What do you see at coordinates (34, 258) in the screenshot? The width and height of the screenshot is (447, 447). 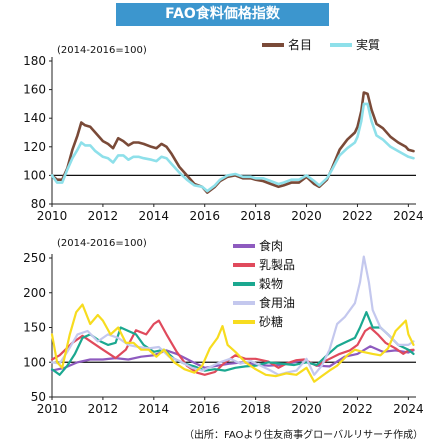 I see `y-tick-label: 250` at bounding box center [34, 258].